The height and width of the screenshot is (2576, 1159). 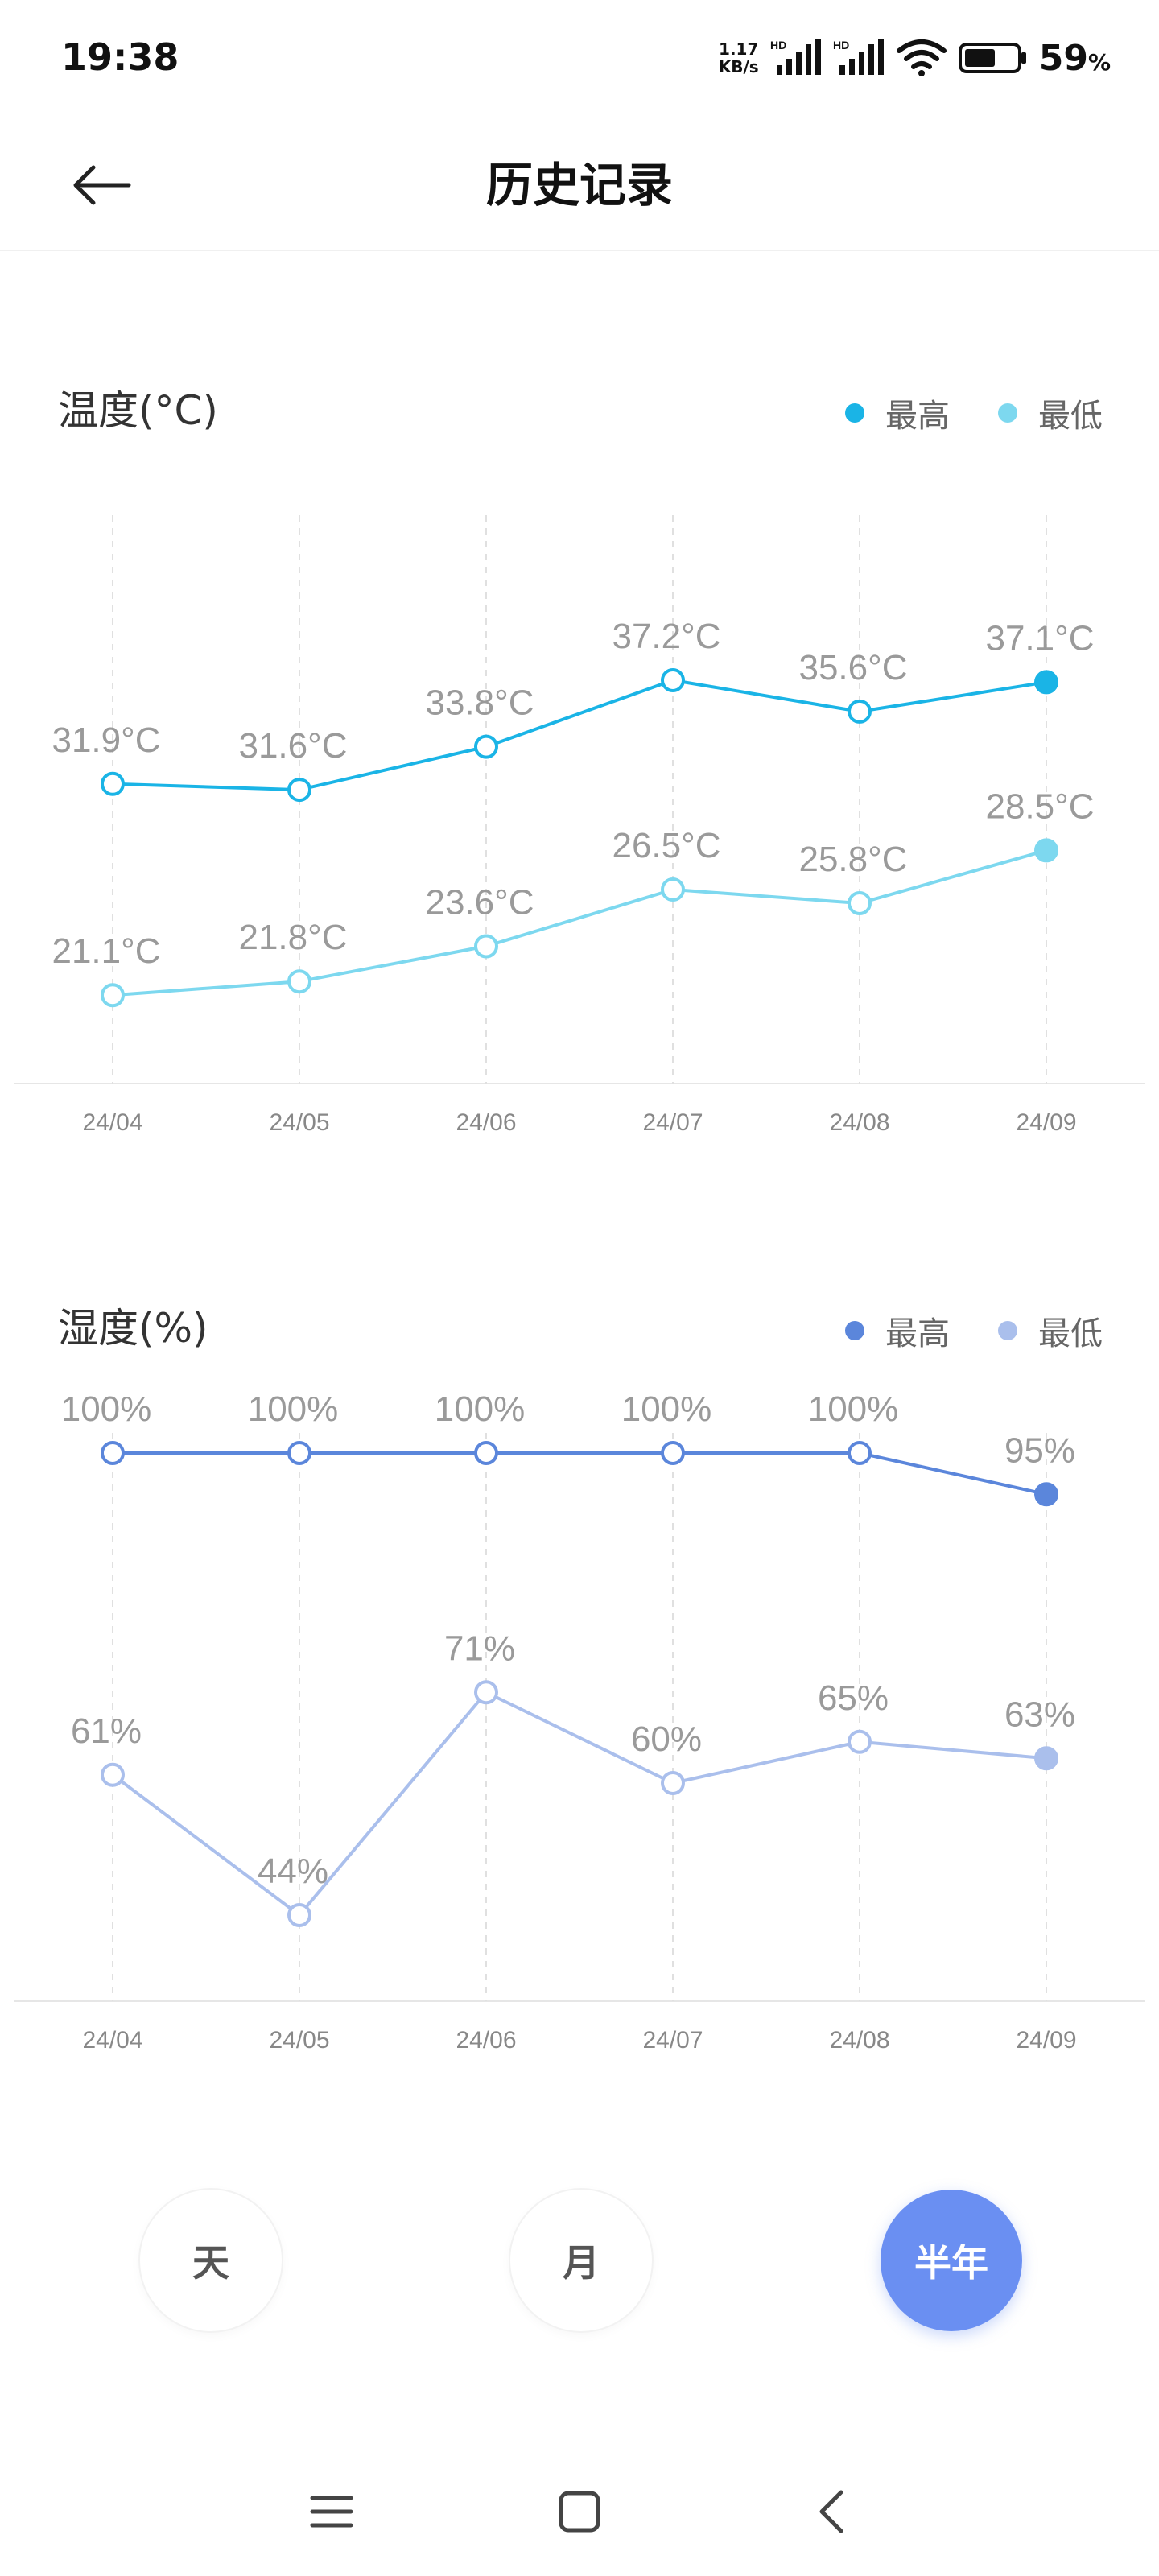 I want to click on home-button, so click(x=579, y=2511).